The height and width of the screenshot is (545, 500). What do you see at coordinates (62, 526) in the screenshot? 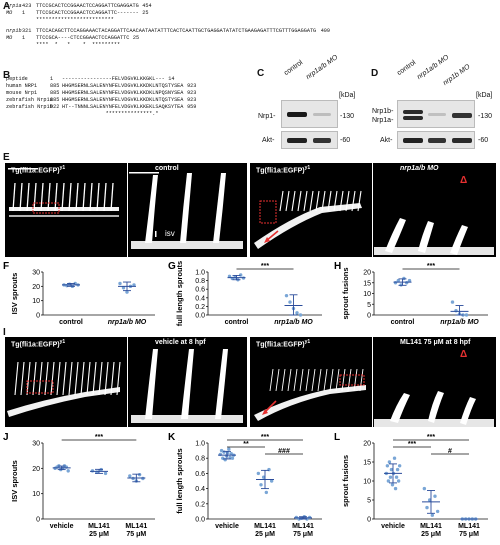
I see `x-tick-label: vehicle` at bounding box center [62, 526].